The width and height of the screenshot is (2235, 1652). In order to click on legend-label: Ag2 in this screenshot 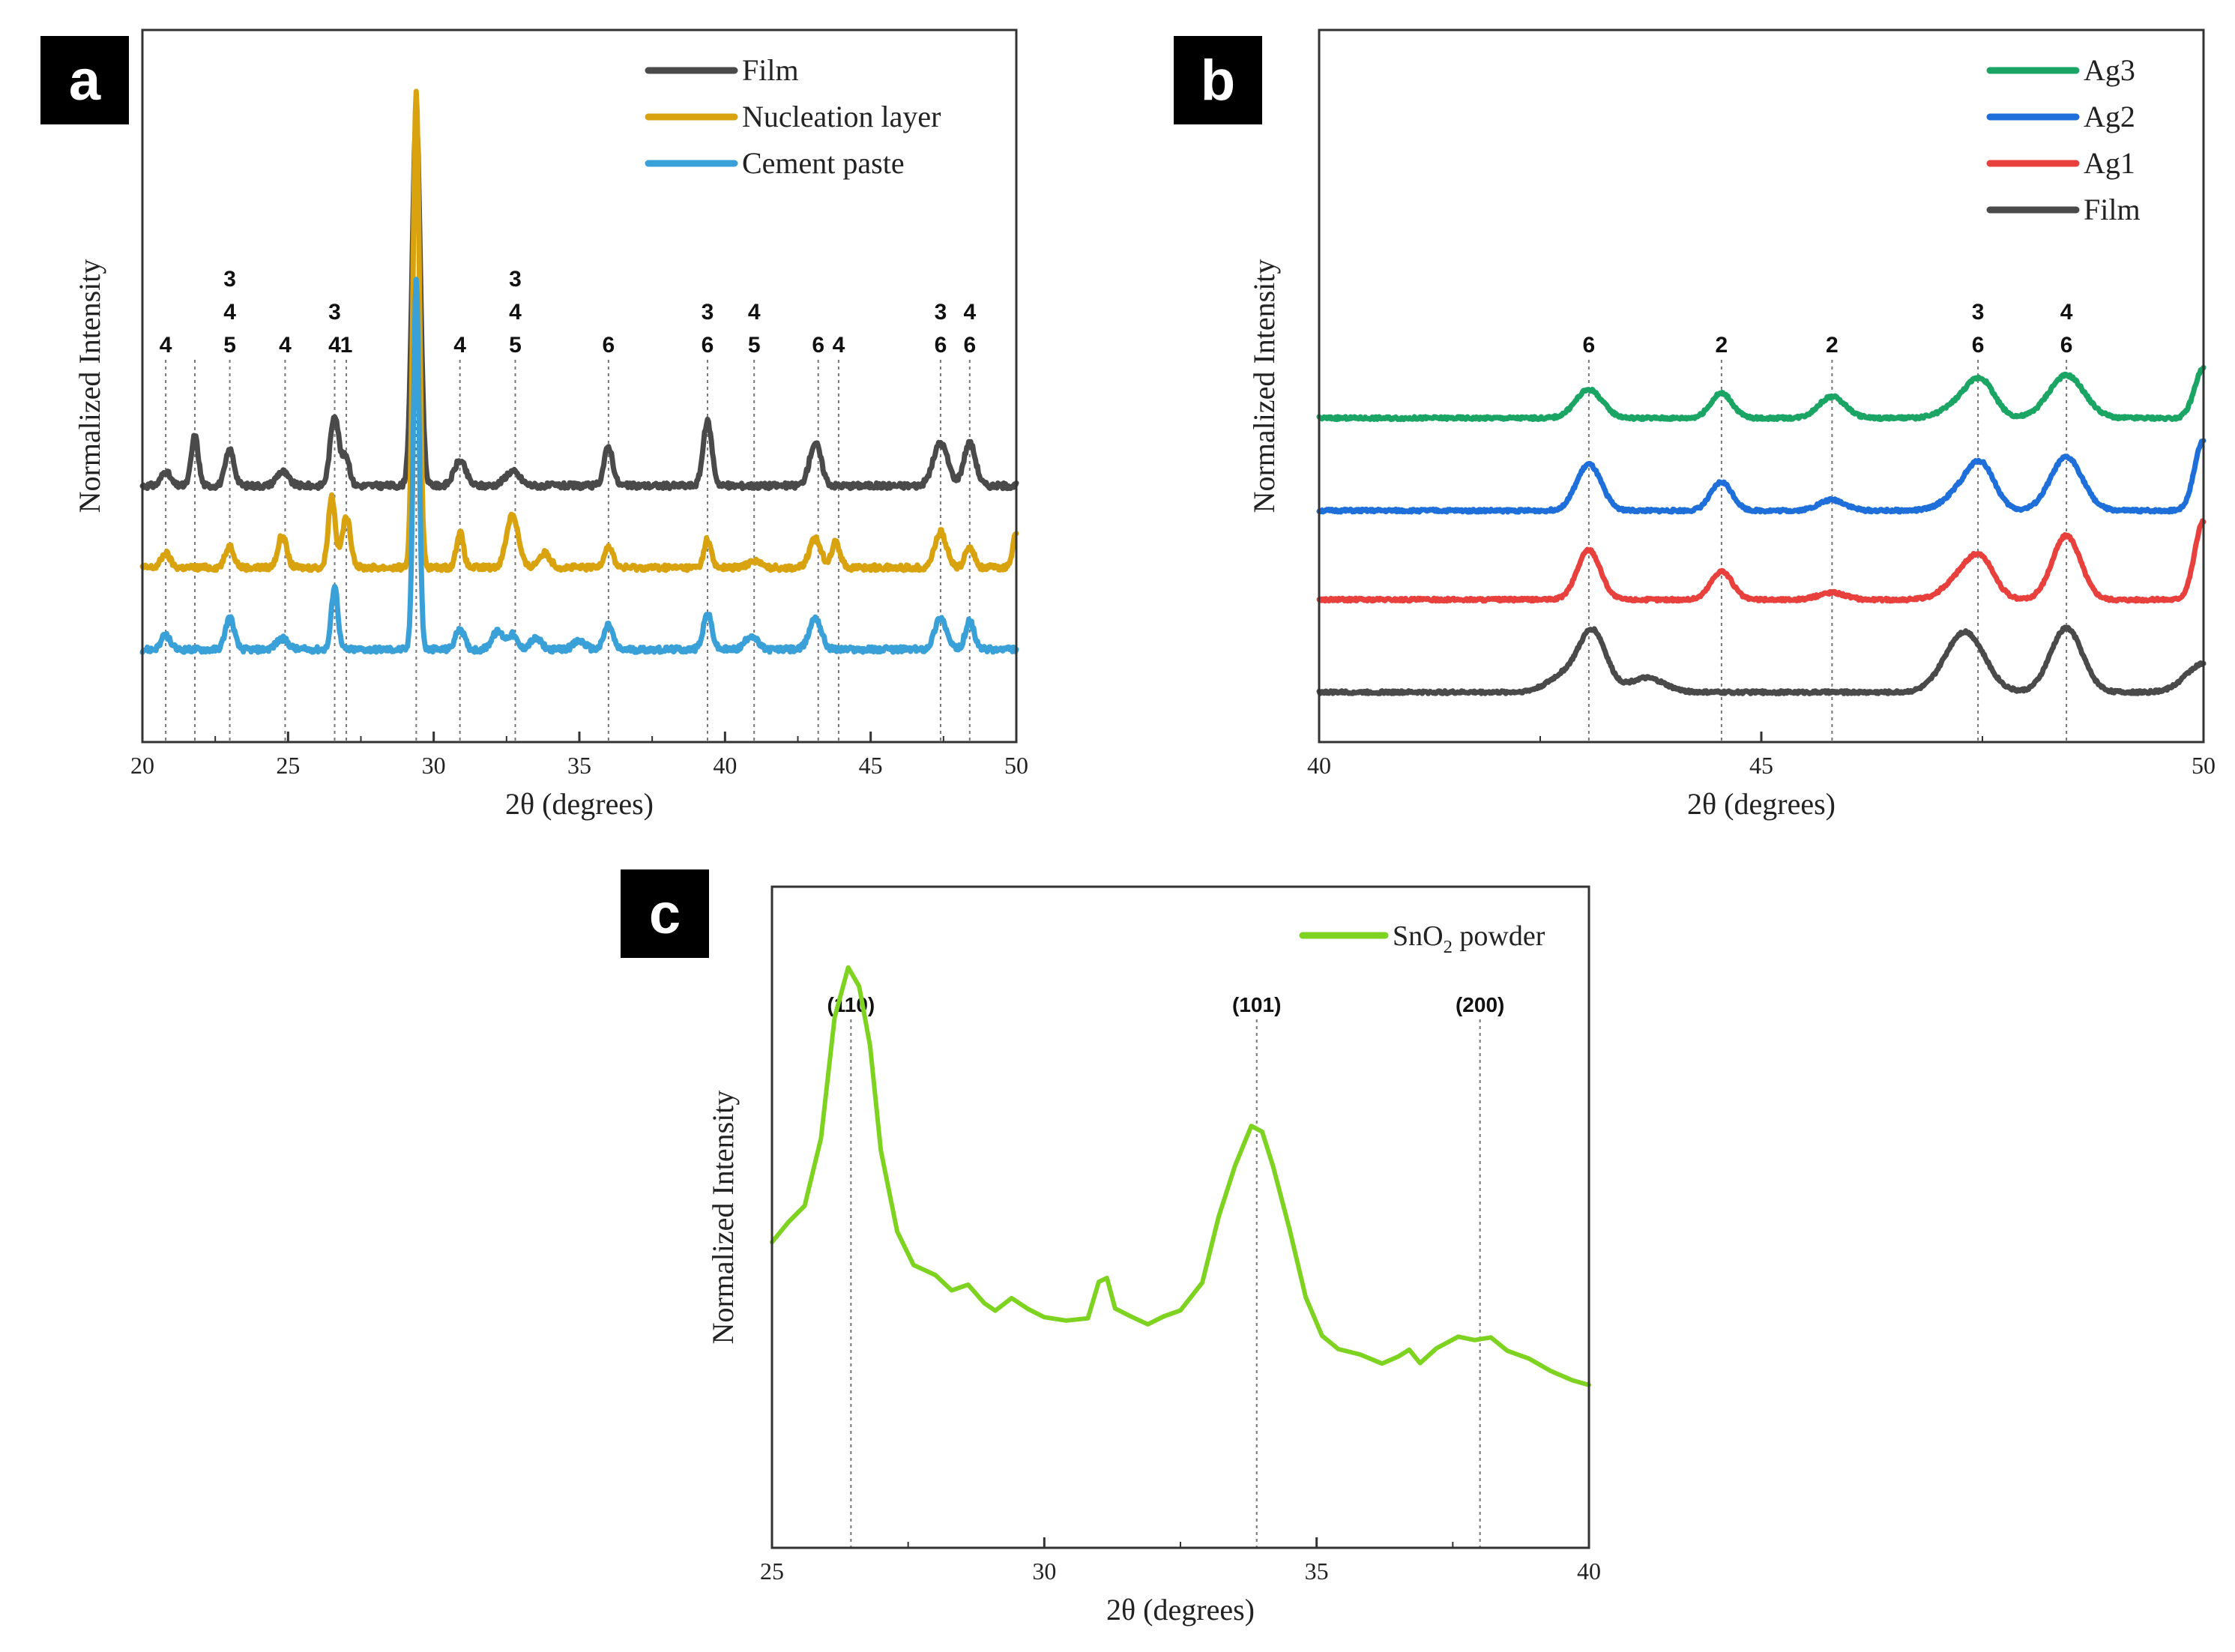, I will do `click(2109, 116)`.